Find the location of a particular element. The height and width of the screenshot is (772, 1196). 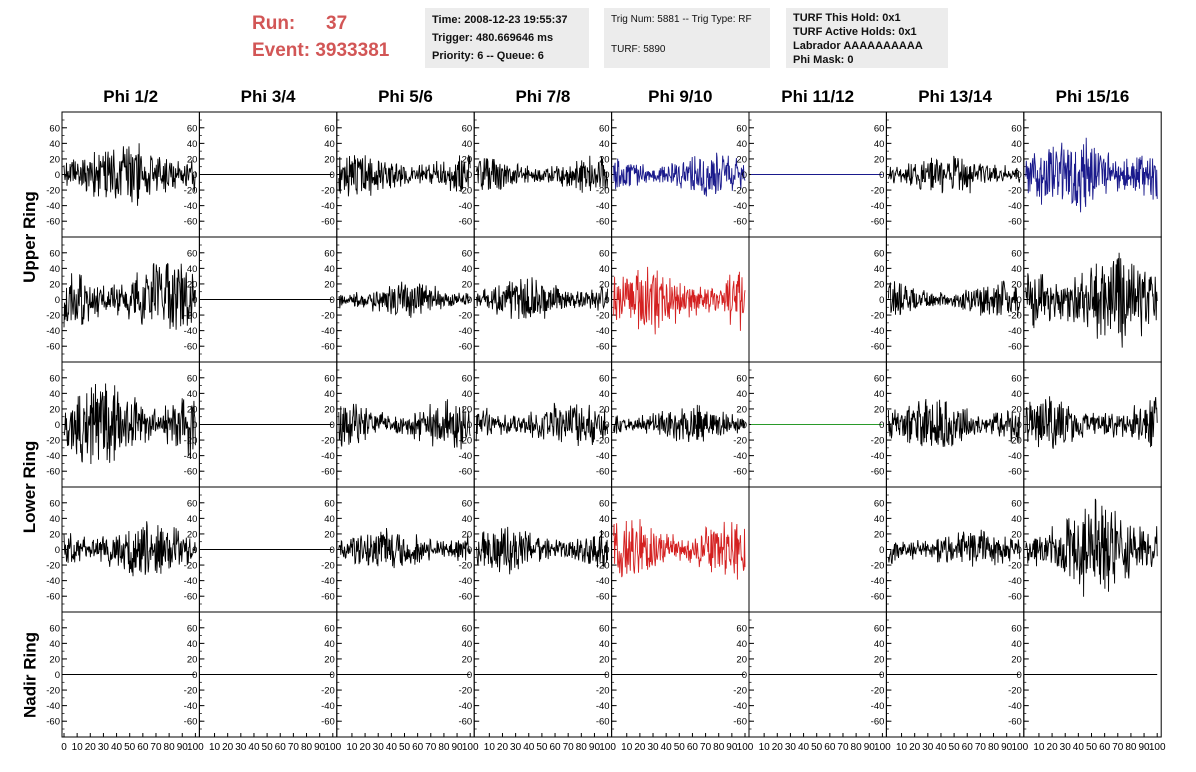

x-tick-label: 70 is located at coordinates (843, 747).